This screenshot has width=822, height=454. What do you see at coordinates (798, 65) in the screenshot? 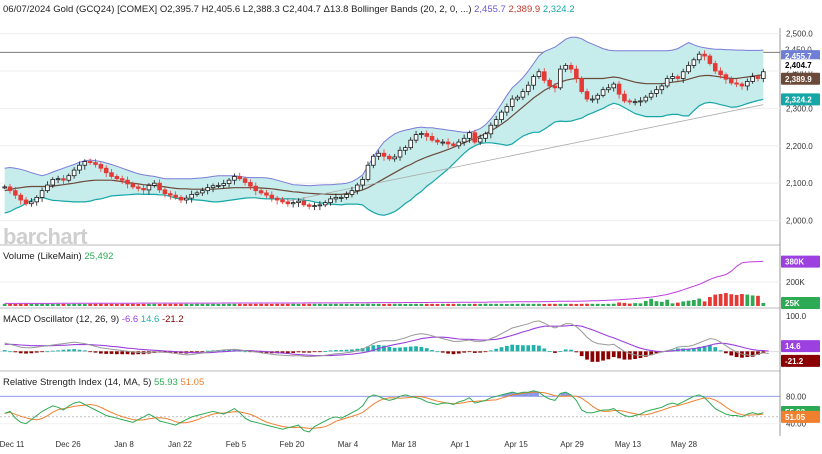
I see `last-price-tag: 2,404.7` at bounding box center [798, 65].